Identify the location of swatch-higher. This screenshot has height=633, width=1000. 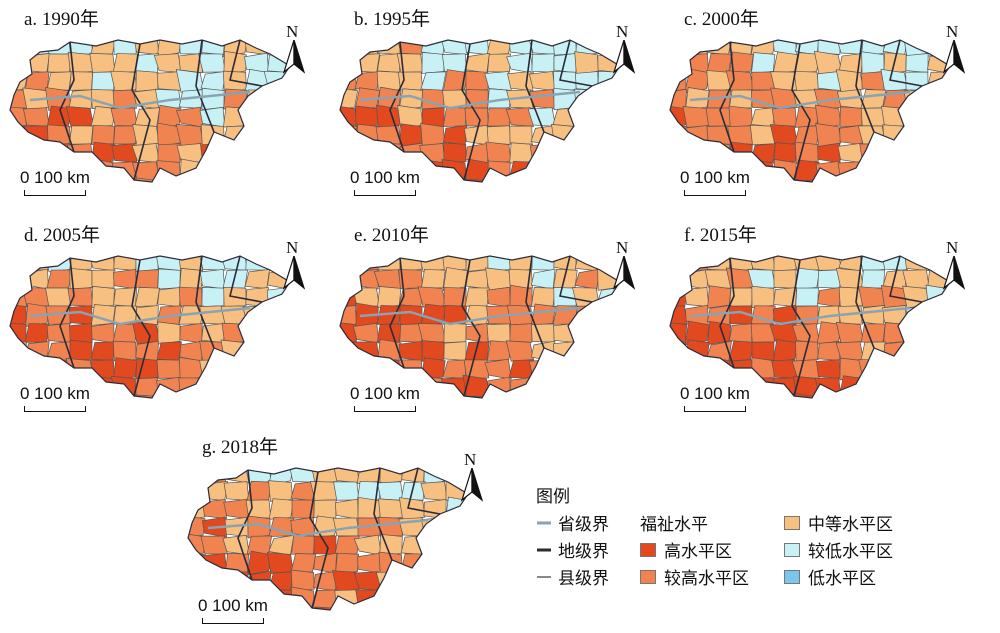
(648, 576).